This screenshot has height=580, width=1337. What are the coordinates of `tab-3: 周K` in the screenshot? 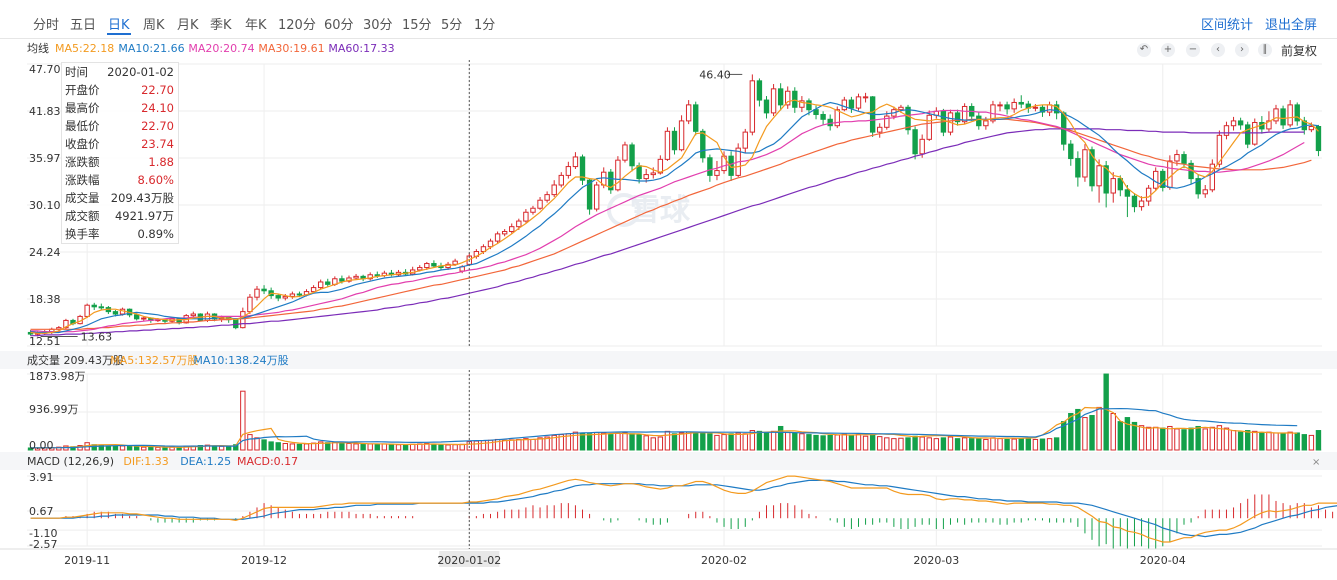 It's located at (154, 25).